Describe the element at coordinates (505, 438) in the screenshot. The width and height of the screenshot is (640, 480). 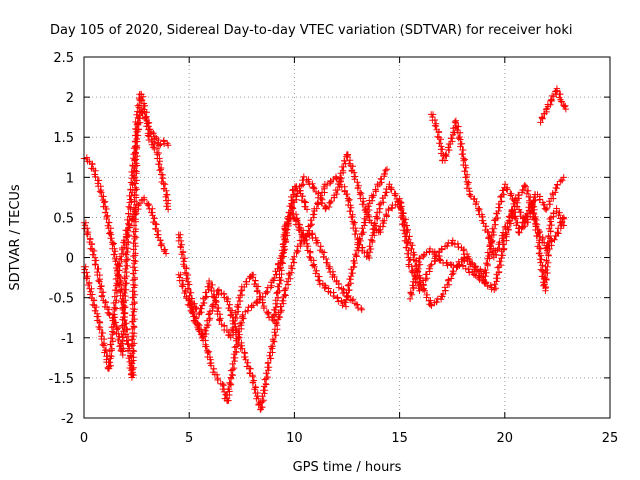
I see `x-tick-label: 20` at that location.